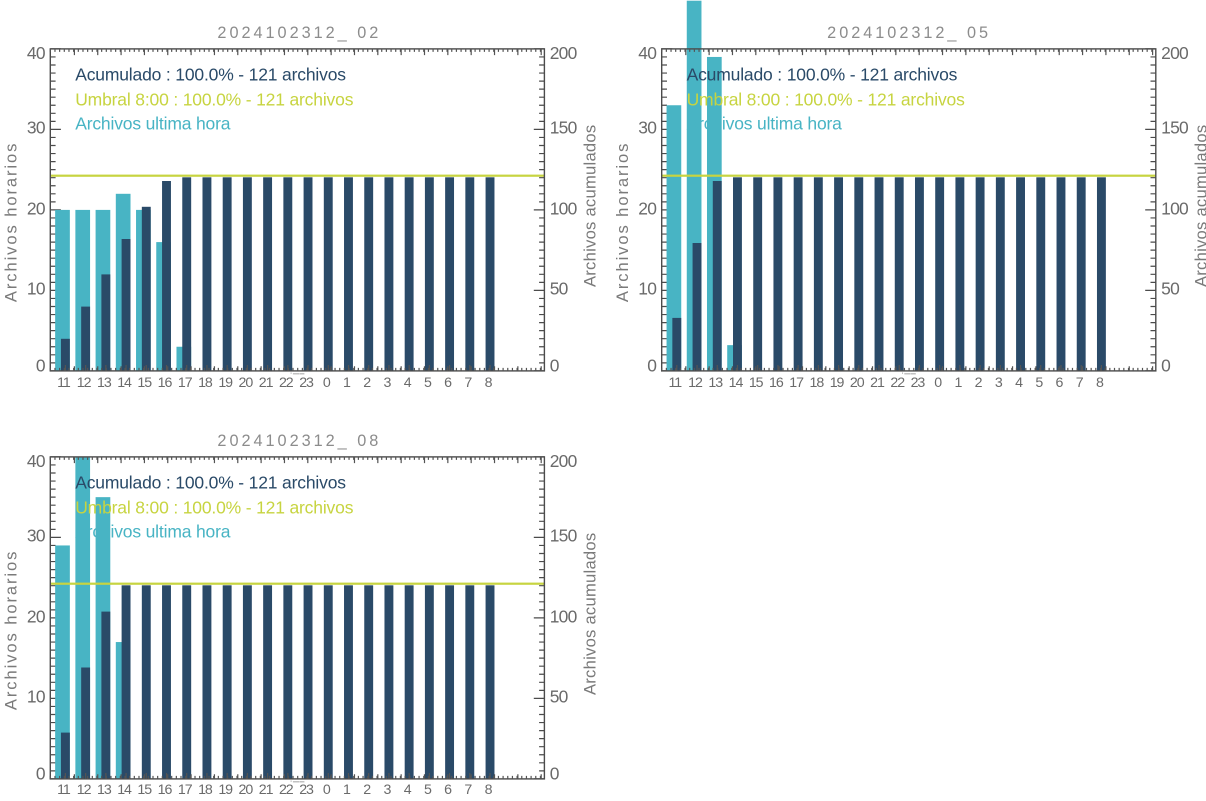  What do you see at coordinates (489, 383) in the screenshot?
I see `svg-text: 8` at bounding box center [489, 383].